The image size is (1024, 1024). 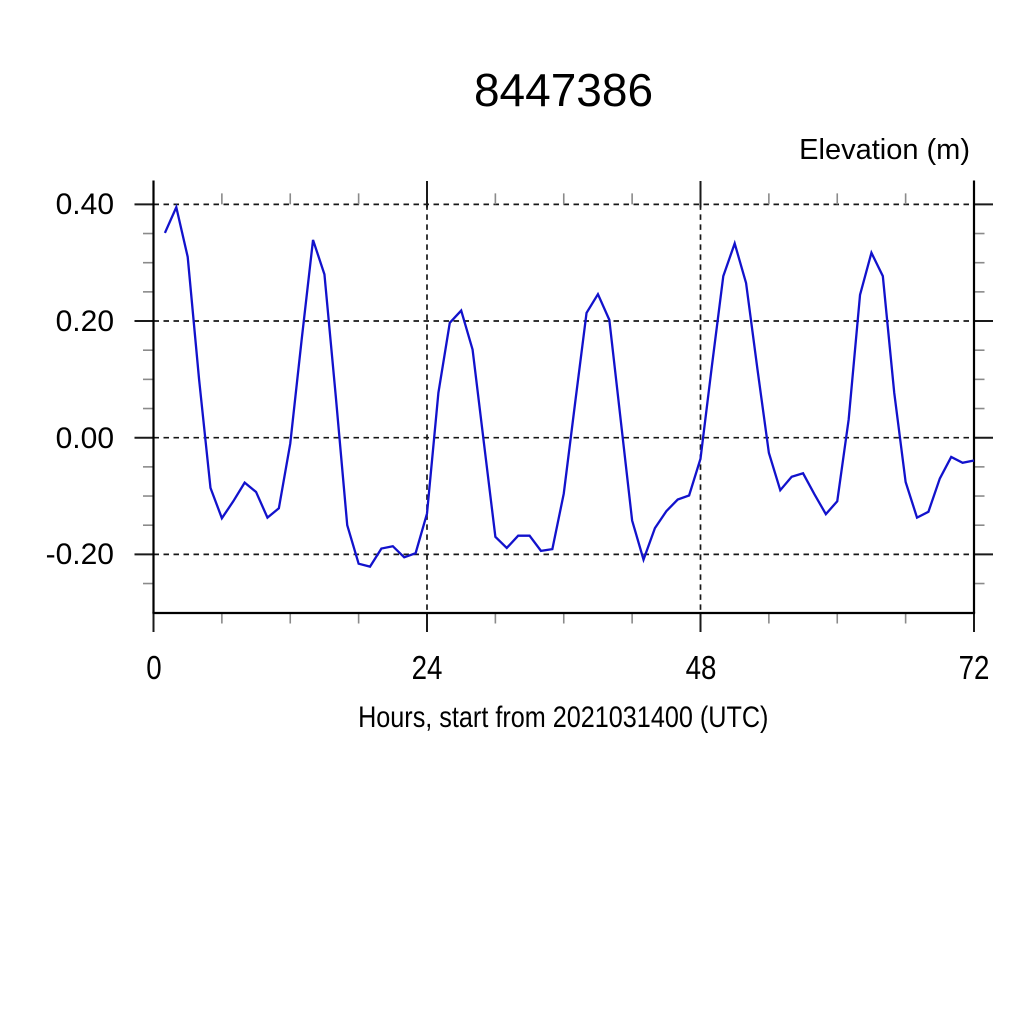 What do you see at coordinates (84, 205) in the screenshot?
I see `y-tick-label: 0.40` at bounding box center [84, 205].